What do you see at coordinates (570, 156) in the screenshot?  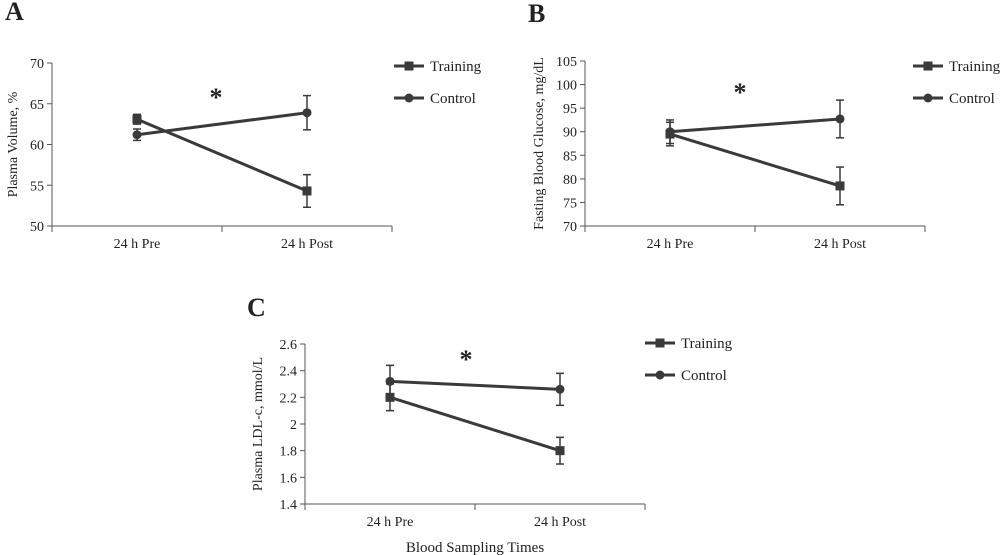 I see `y-tick-label: 85` at bounding box center [570, 156].